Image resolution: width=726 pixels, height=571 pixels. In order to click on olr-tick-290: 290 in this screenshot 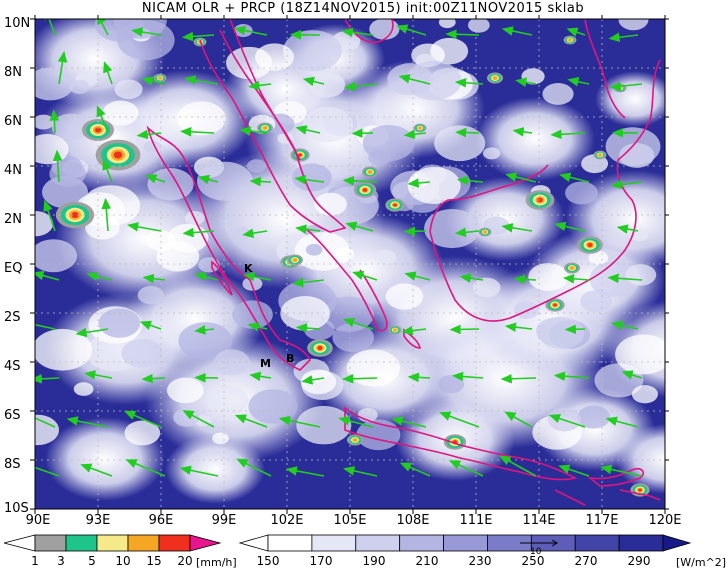, I will do `click(639, 561)`.